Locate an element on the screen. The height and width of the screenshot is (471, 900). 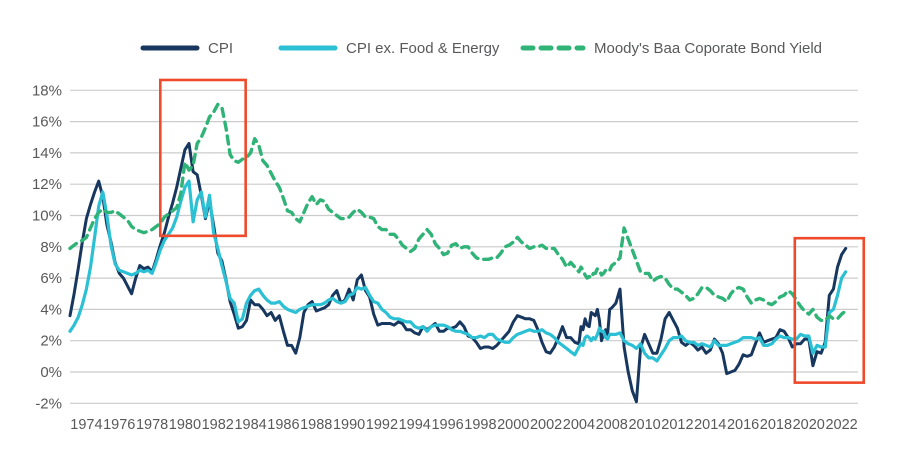
x-axis-tick-label: 2008 is located at coordinates (612, 425).